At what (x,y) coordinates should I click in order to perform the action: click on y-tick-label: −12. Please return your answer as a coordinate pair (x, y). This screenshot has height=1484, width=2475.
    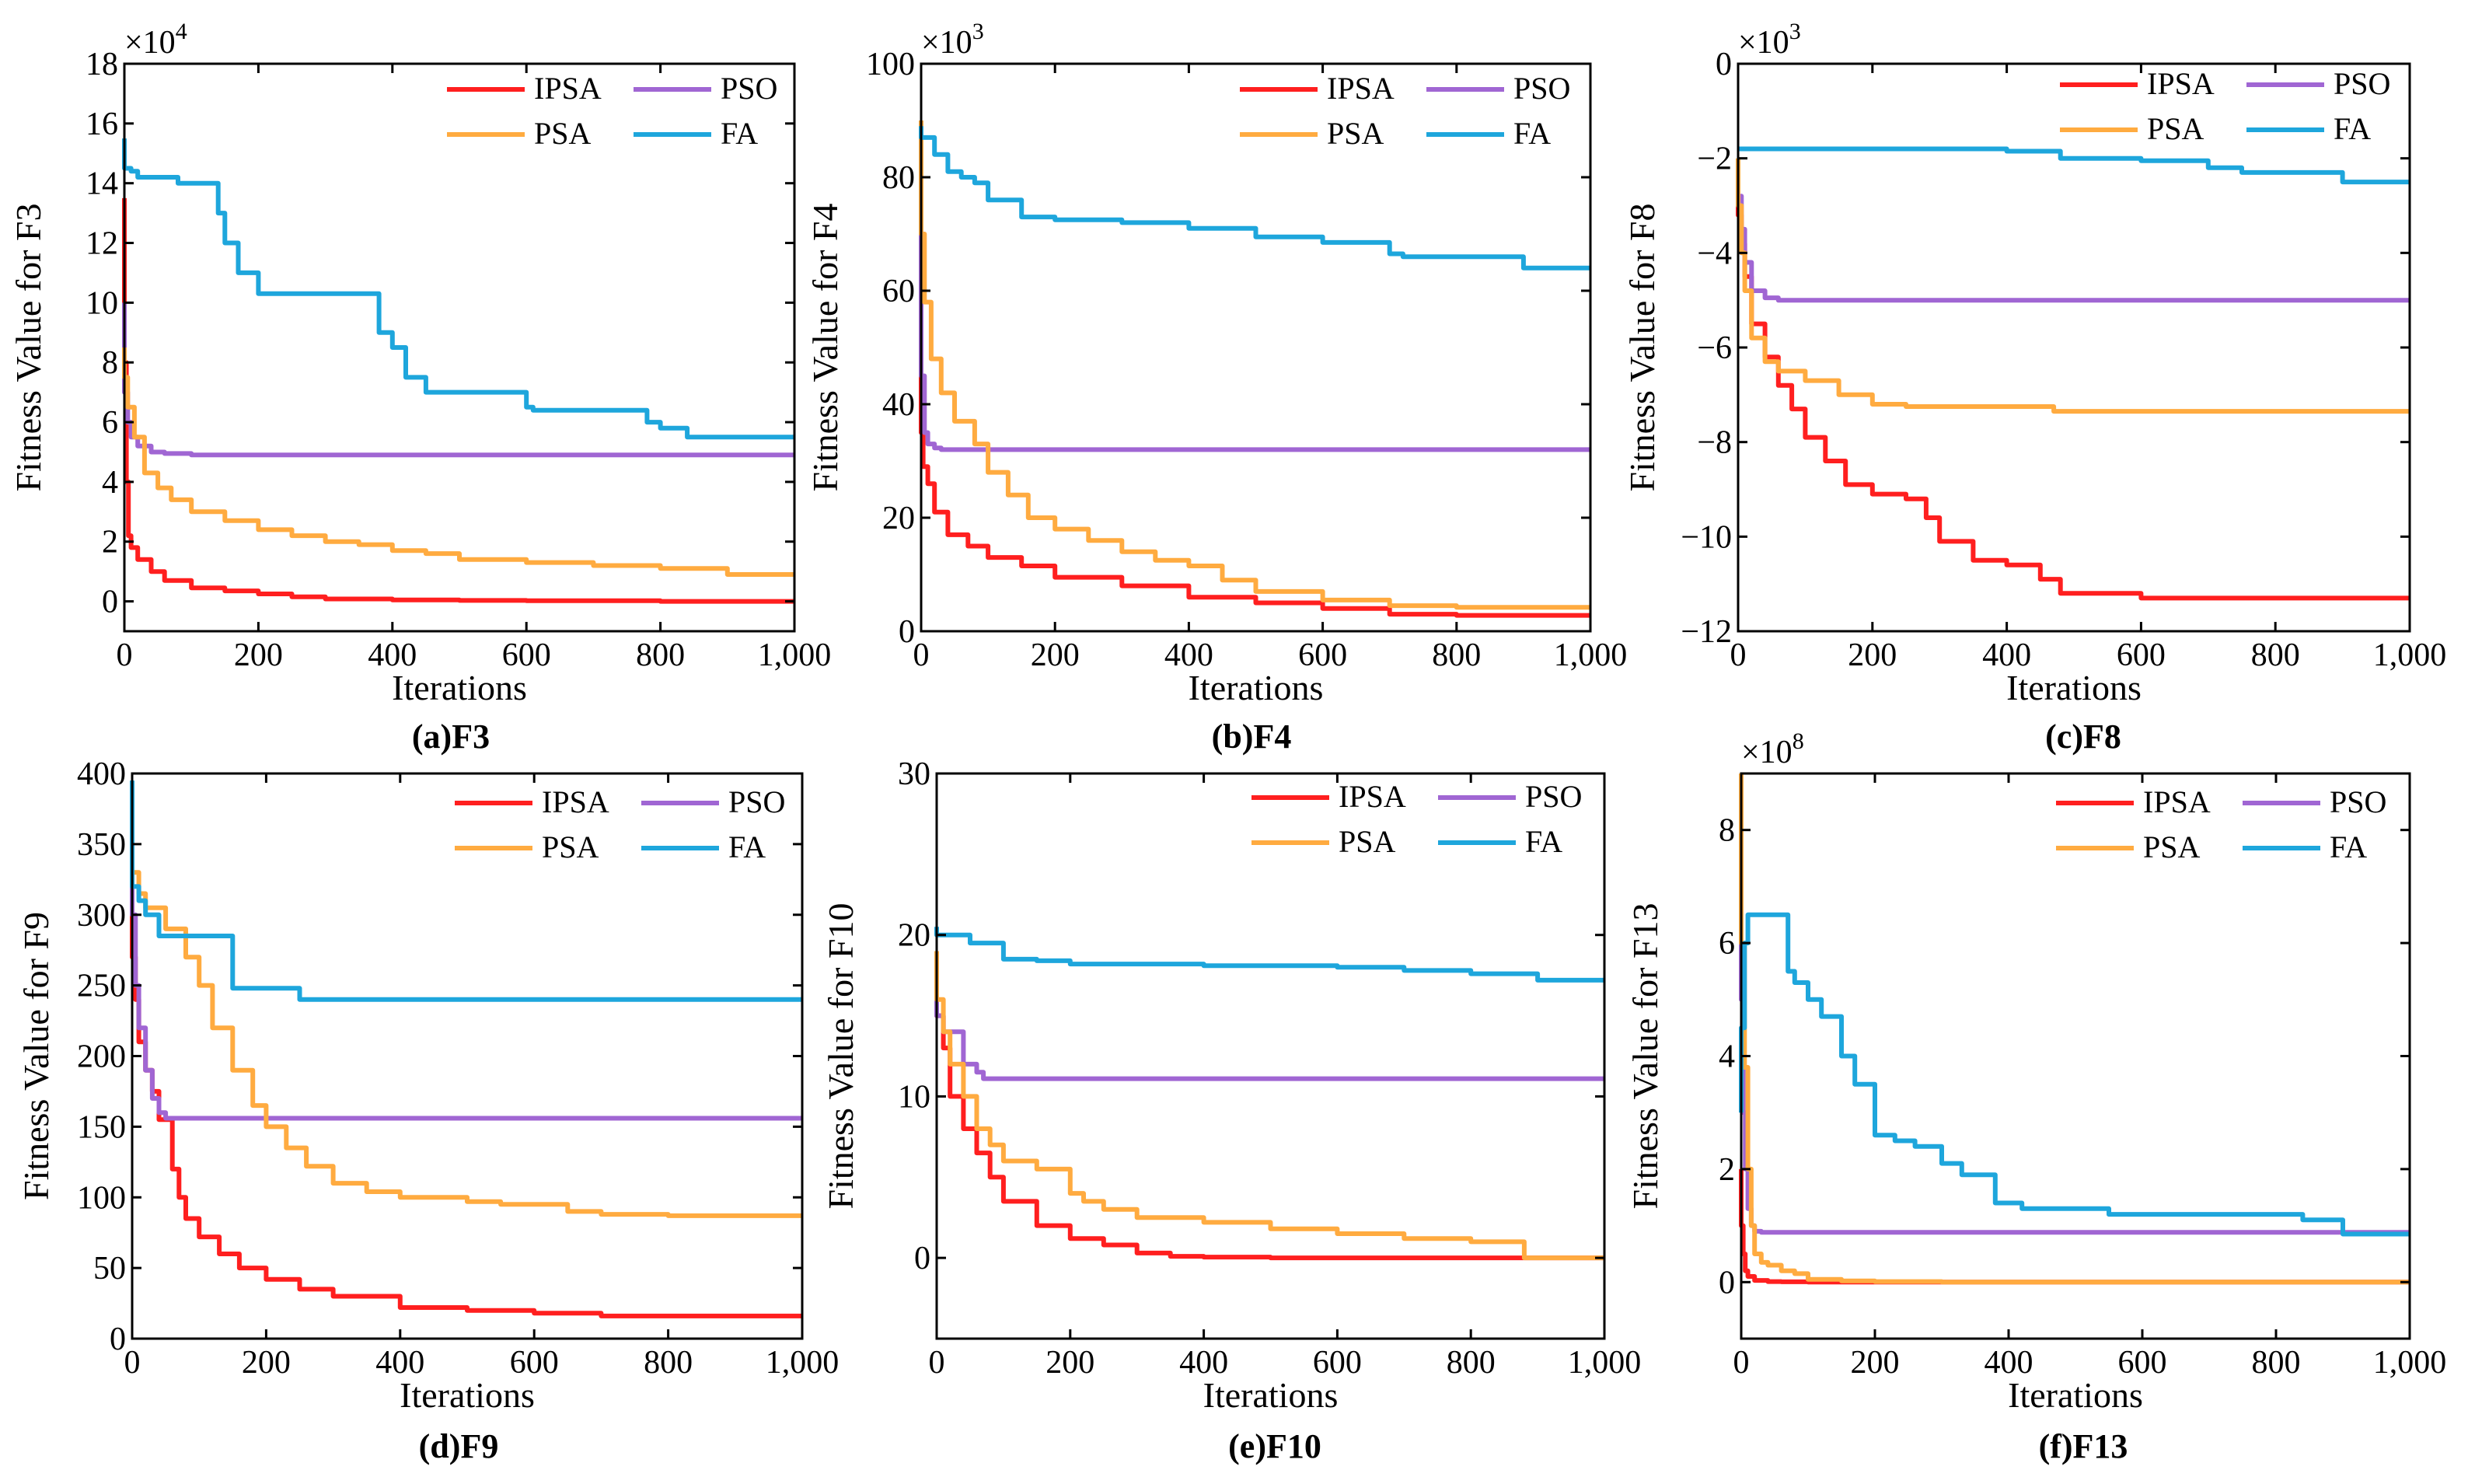
    Looking at the image, I should click on (1707, 632).